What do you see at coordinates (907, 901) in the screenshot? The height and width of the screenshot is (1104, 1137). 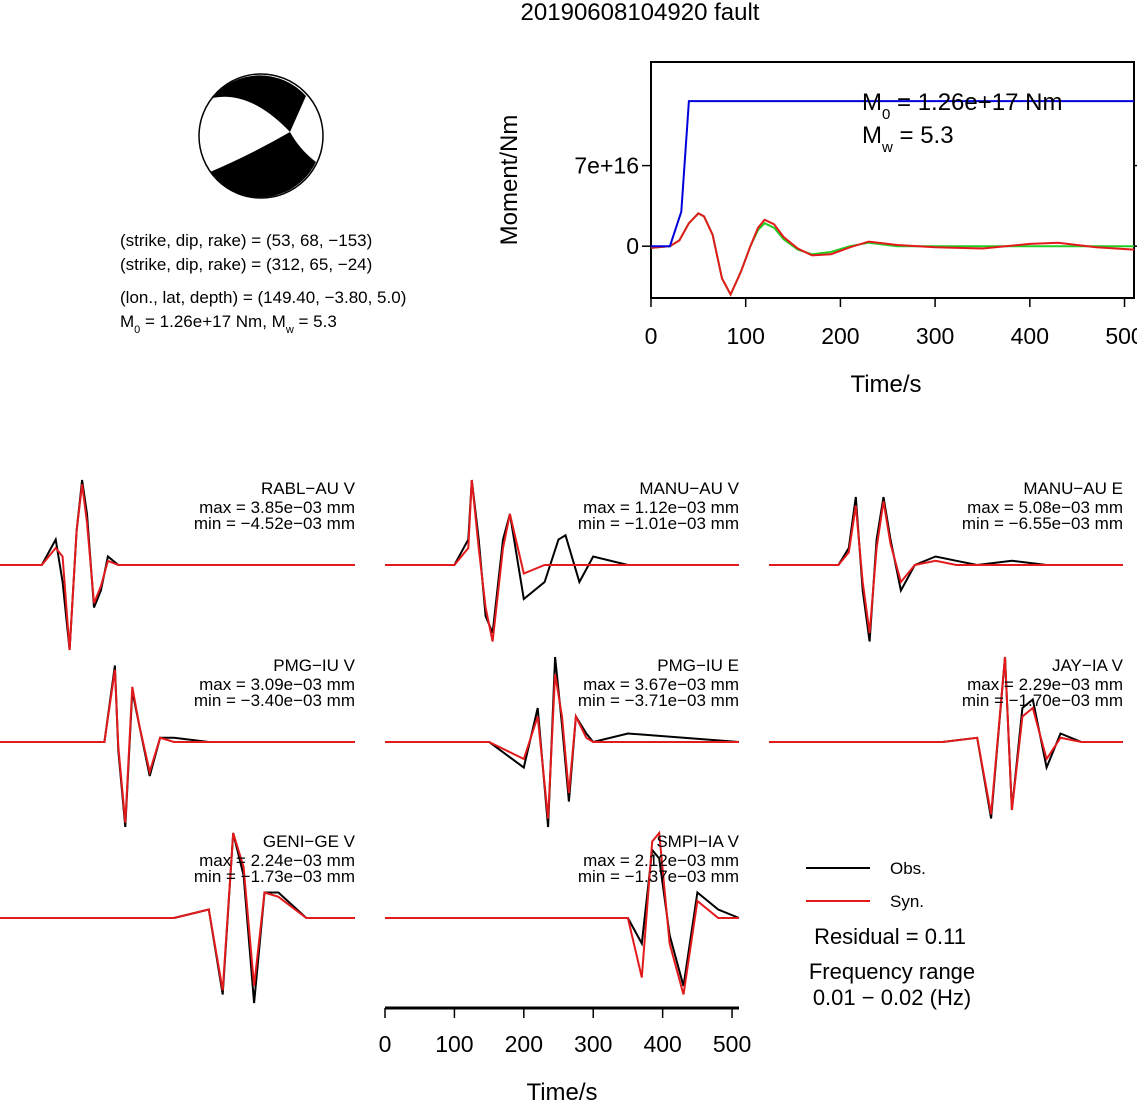 I see `legend-synthetic-label: Syn.` at bounding box center [907, 901].